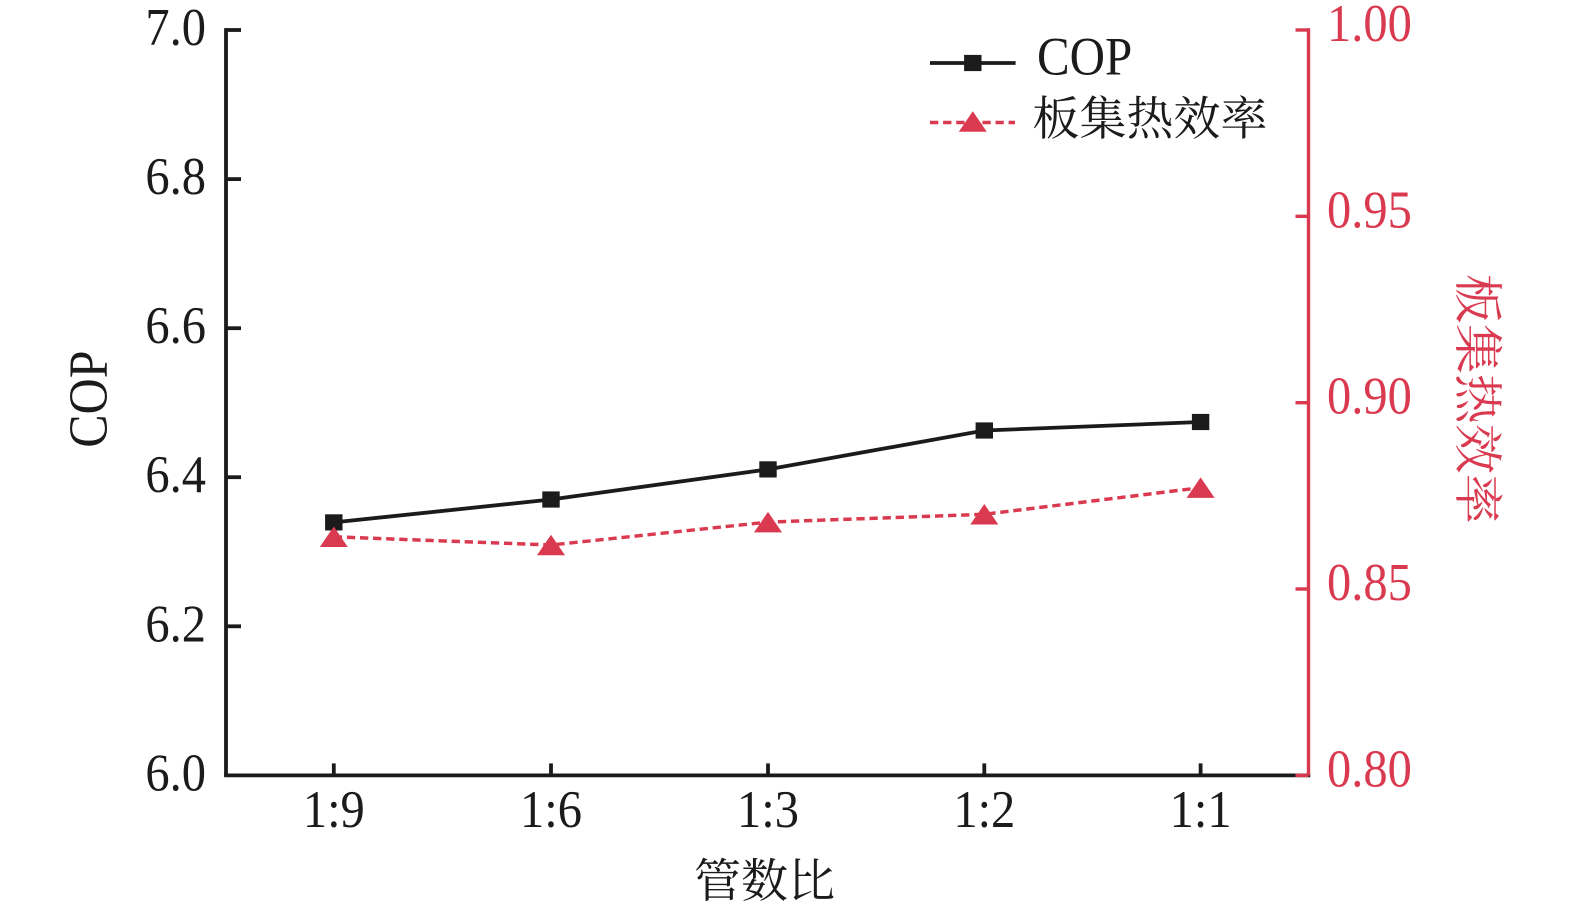 The height and width of the screenshot is (913, 1575). Describe the element at coordinates (768, 810) in the screenshot. I see `svg-text: 1:3` at that location.